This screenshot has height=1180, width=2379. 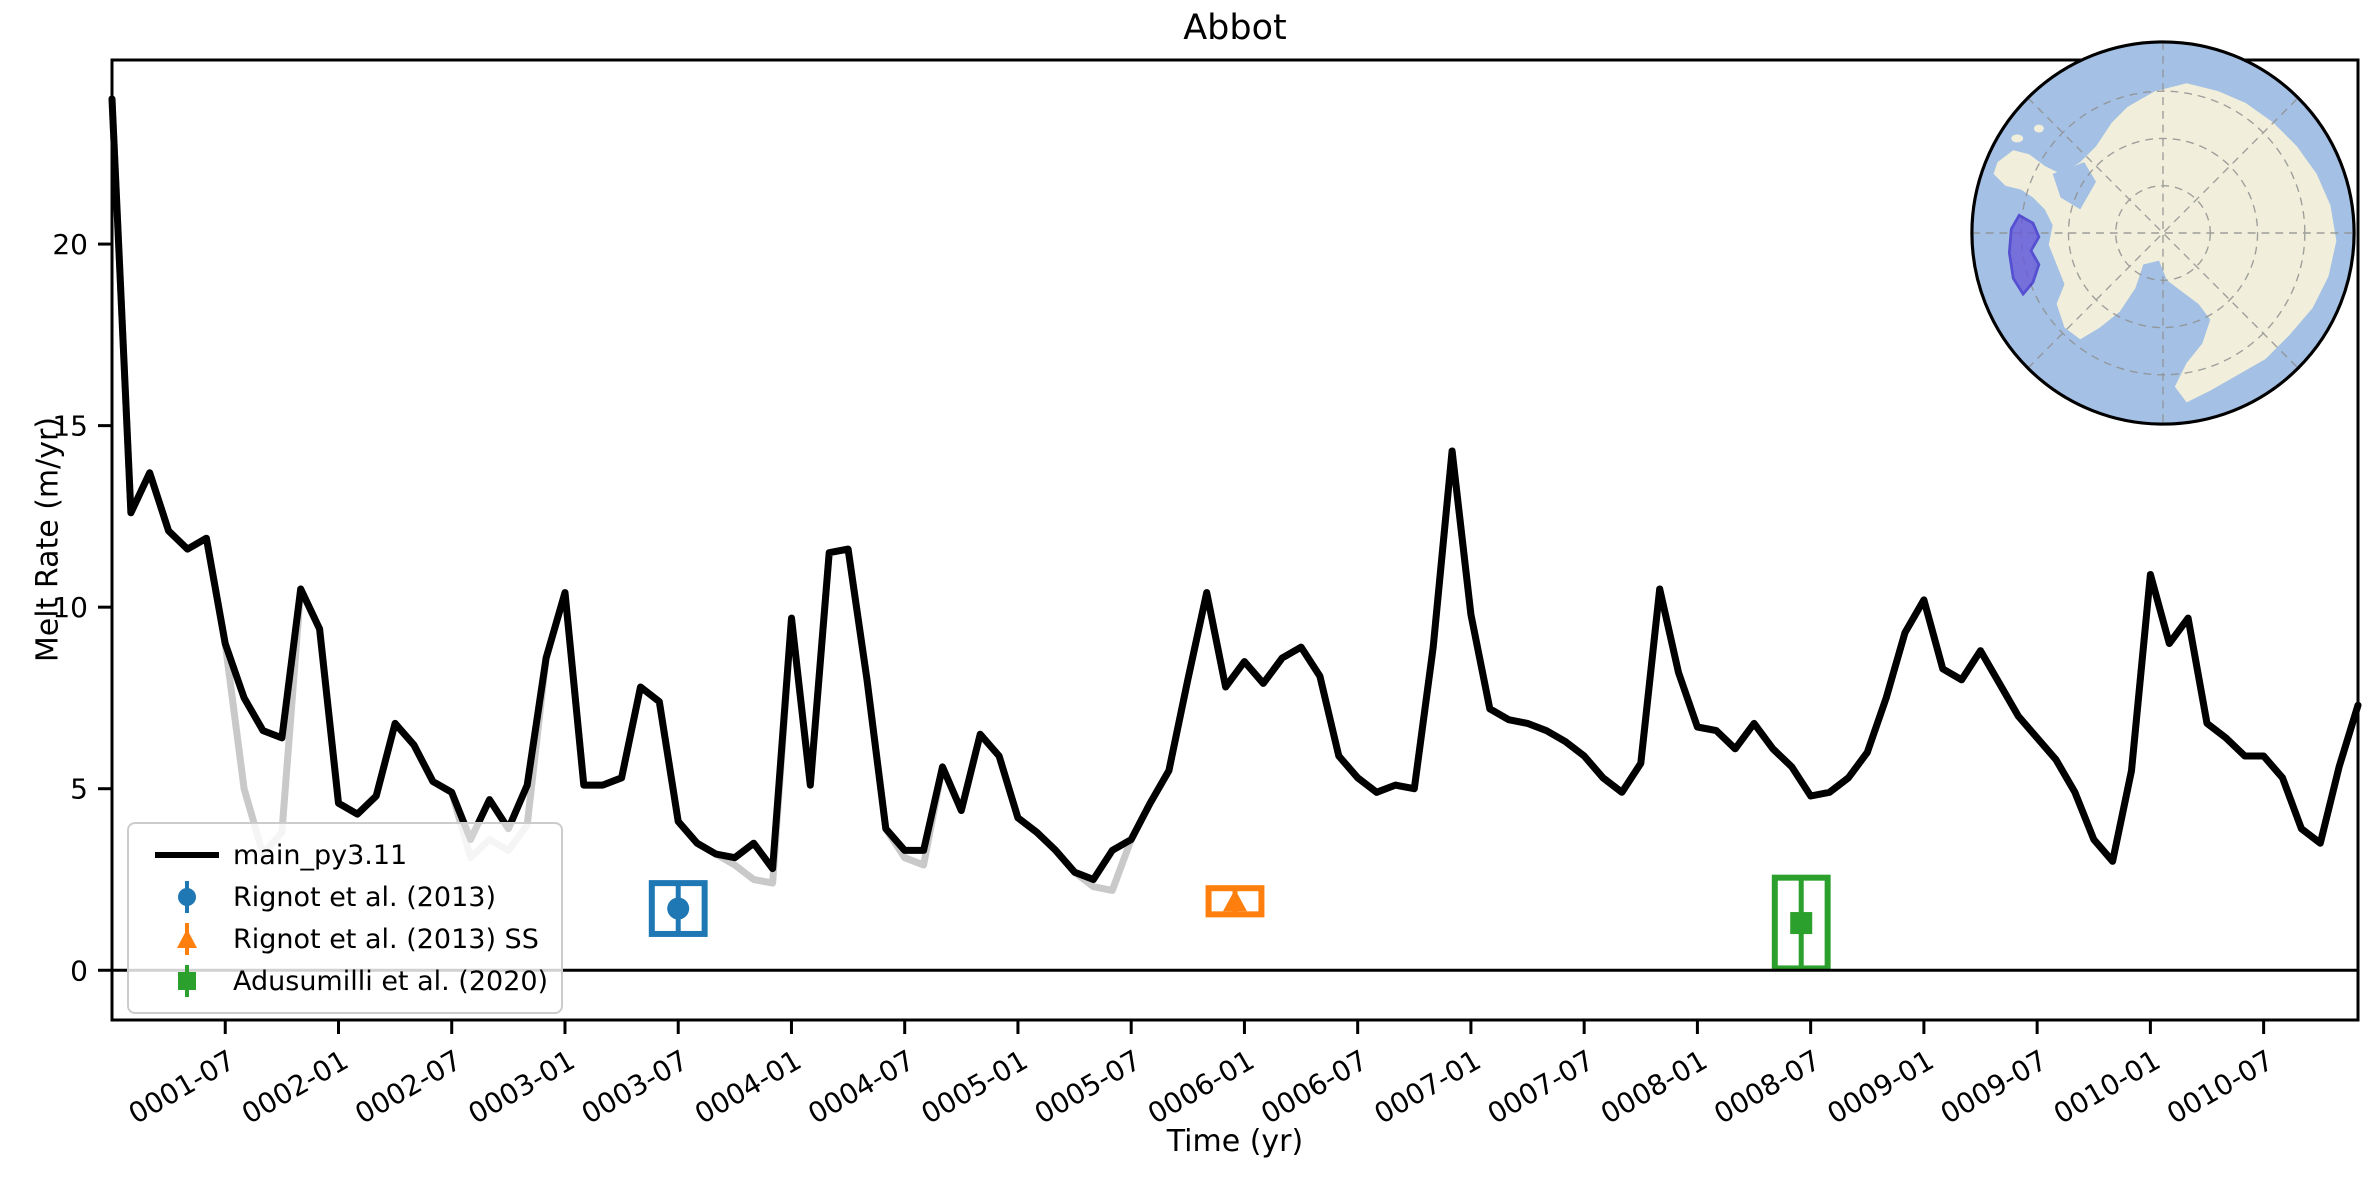 I want to click on legend-item-rignot: Rignot et al. (2013), so click(x=345, y=897).